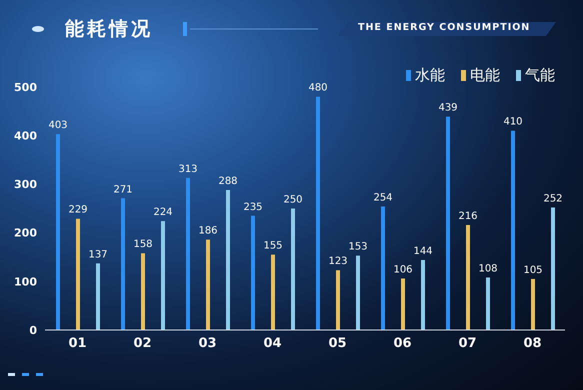 The height and width of the screenshot is (390, 583). What do you see at coordinates (444, 27) in the screenshot?
I see `chart-subtitle: THE ENERGY CONSUMPTION` at bounding box center [444, 27].